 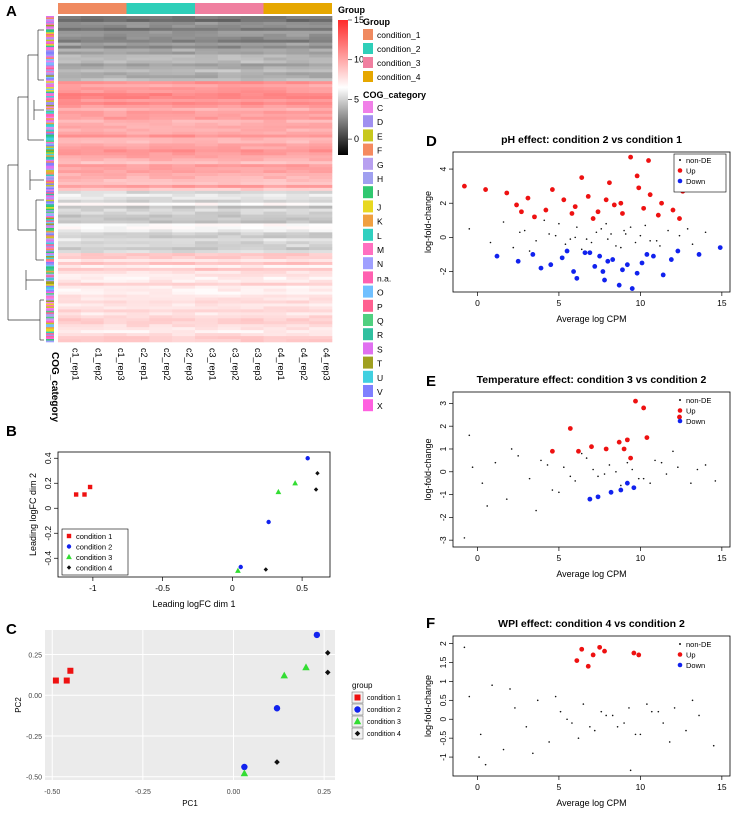 I want to click on group-legend-label: condition_1, so click(x=399, y=35).